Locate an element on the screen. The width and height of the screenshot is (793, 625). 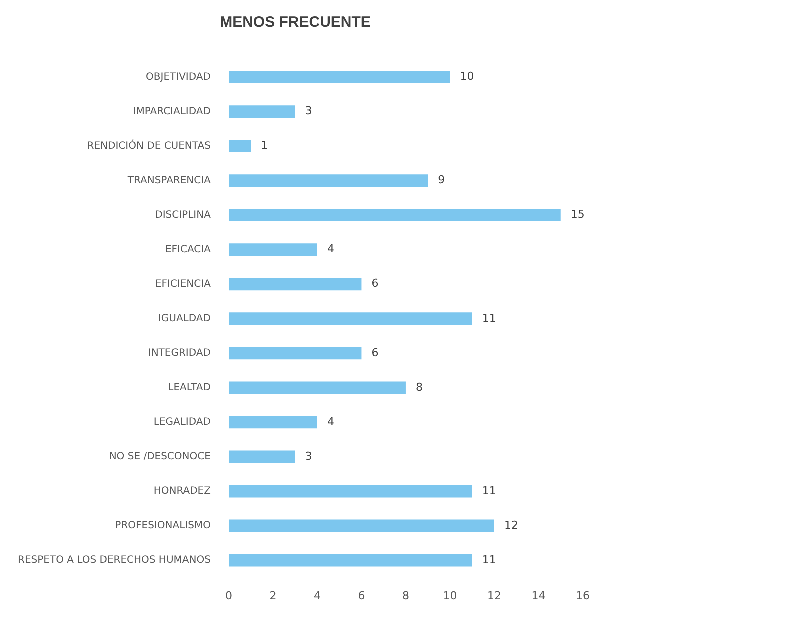
chart-title: MENOS FRECUENTE is located at coordinates (295, 23).